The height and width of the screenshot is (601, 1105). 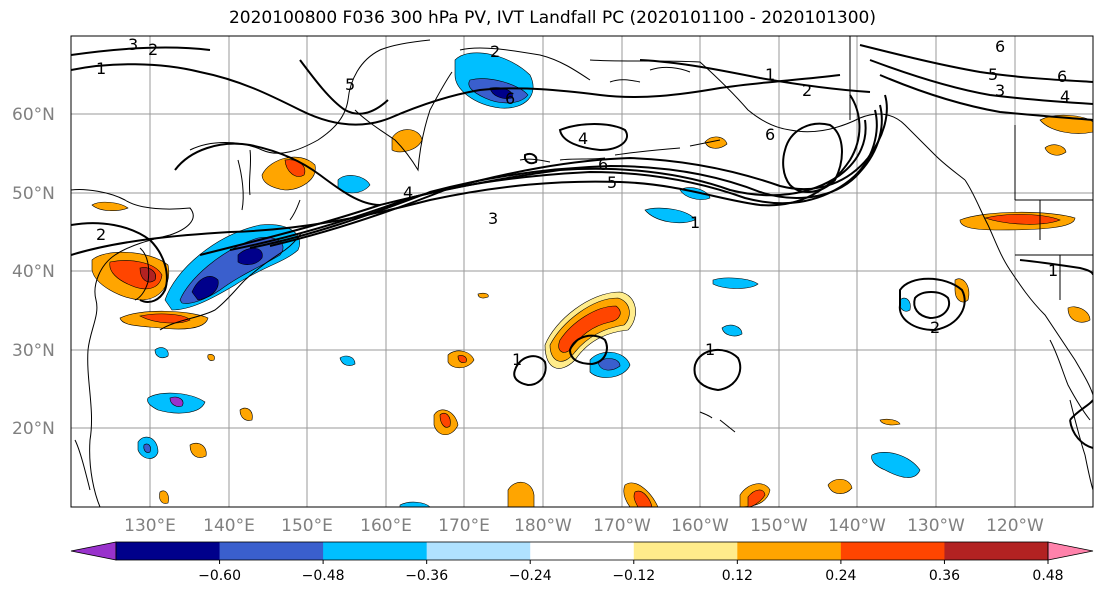 What do you see at coordinates (1081, 424) in the screenshot?
I see `contour-se-loop` at bounding box center [1081, 424].